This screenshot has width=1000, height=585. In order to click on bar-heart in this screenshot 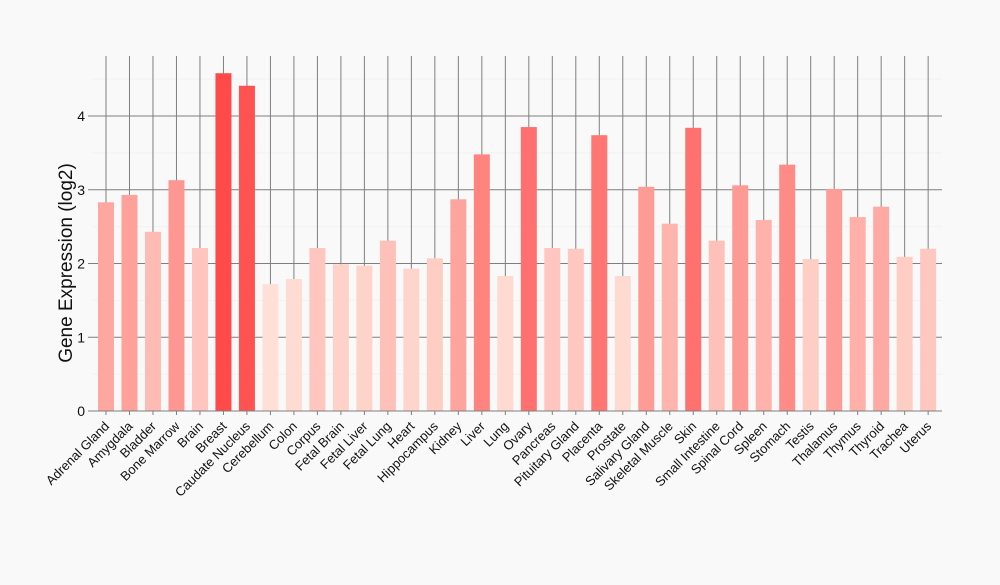, I will do `click(411, 339)`.